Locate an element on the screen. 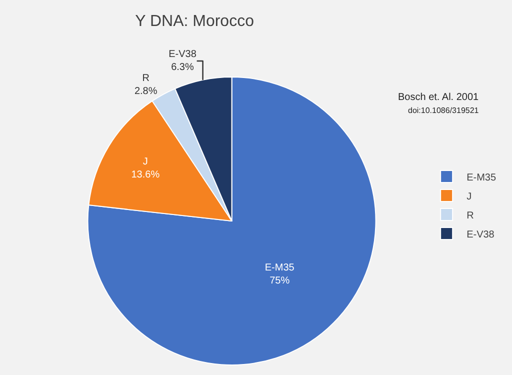 The width and height of the screenshot is (512, 375). text: Bosch et. Al. 2001 is located at coordinates (439, 97).